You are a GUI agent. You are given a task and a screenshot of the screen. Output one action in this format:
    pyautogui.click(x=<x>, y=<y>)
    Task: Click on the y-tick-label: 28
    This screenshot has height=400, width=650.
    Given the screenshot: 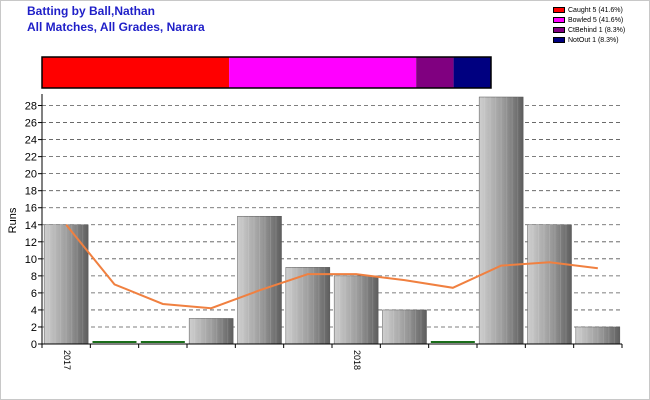 What is the action you would take?
    pyautogui.click(x=31, y=107)
    